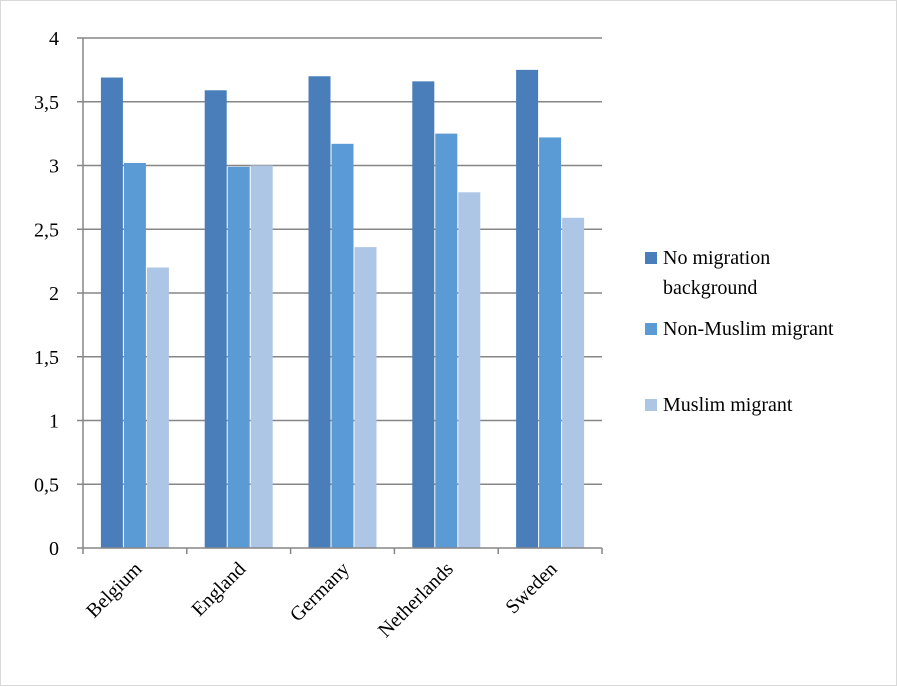  I want to click on y-tick-label: 3,5, so click(46, 103).